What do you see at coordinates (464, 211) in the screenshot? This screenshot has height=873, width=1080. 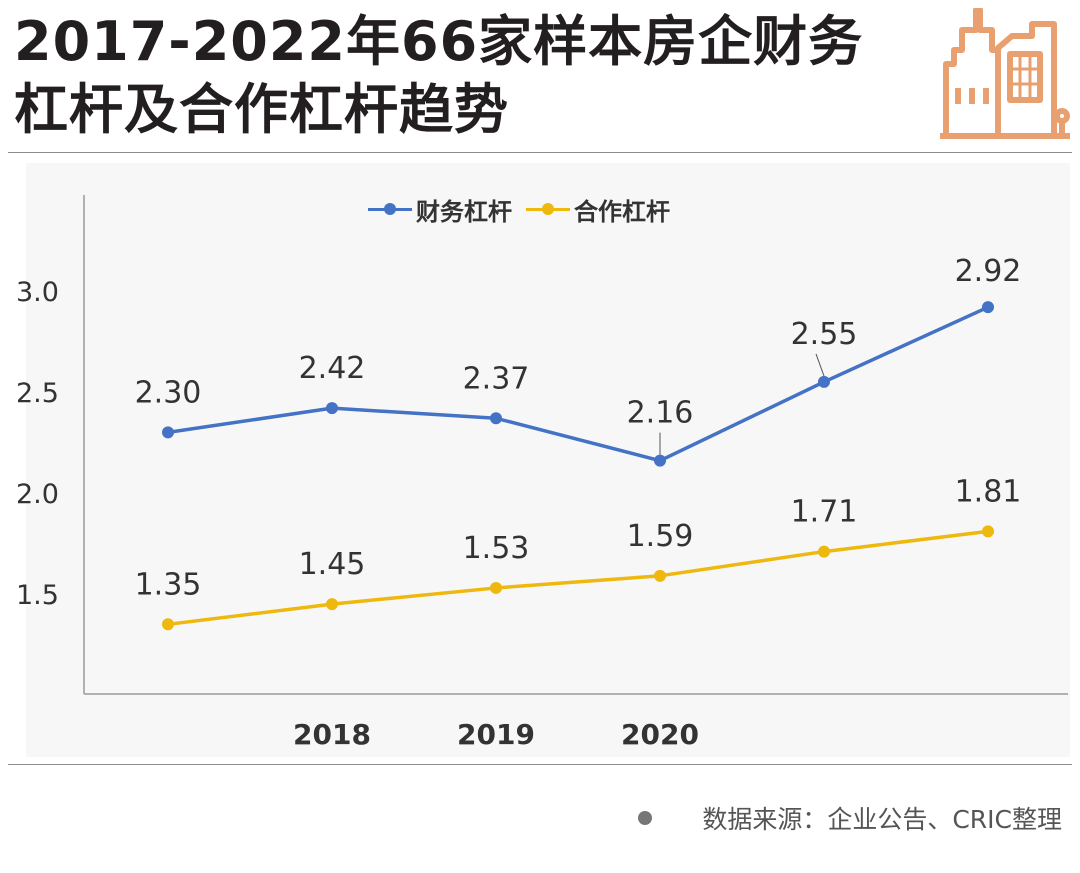 I see `legend-label-financial: 财务杠杆` at bounding box center [464, 211].